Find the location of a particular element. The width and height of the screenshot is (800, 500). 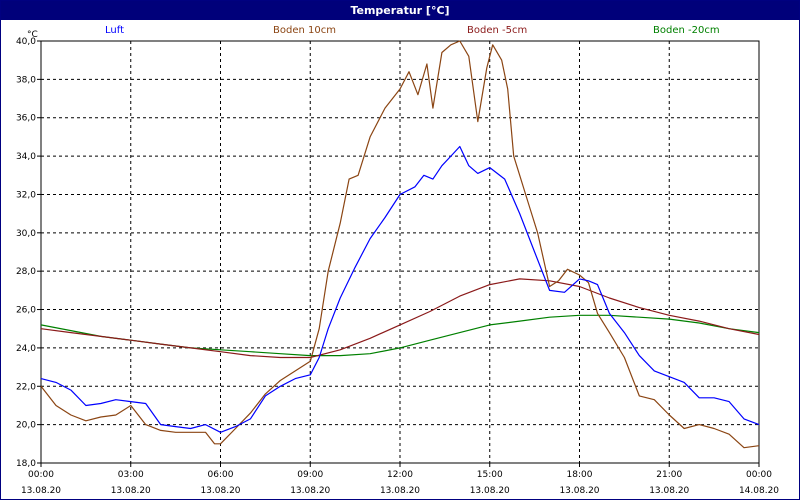

y-tick-label: 34,0 is located at coordinates (26, 157).